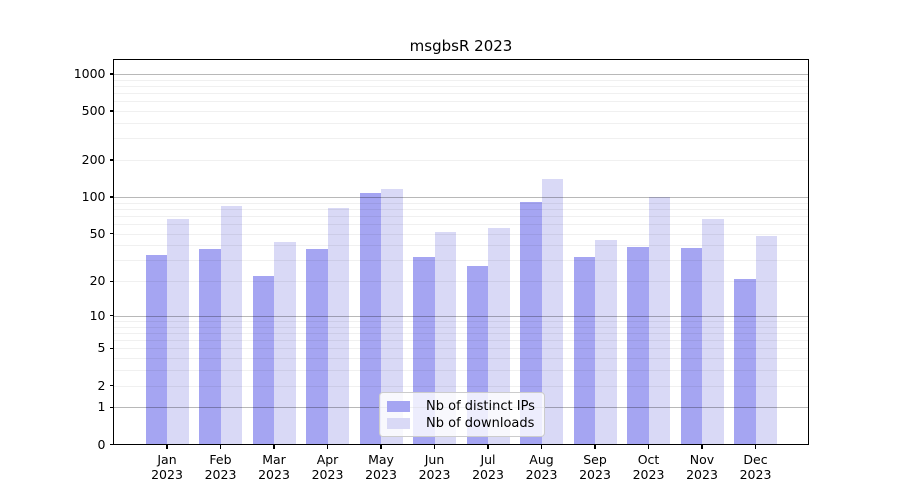 This screenshot has height=500, width=900. I want to click on x-axis-month-label: May, so click(381, 459).